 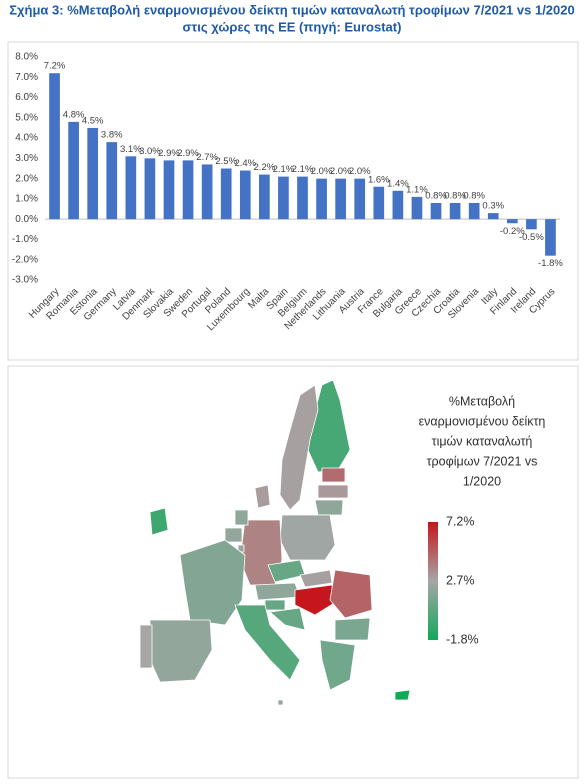 What do you see at coordinates (482, 461) in the screenshot?
I see `legend-title: τροφίμων 7/2021 vs` at bounding box center [482, 461].